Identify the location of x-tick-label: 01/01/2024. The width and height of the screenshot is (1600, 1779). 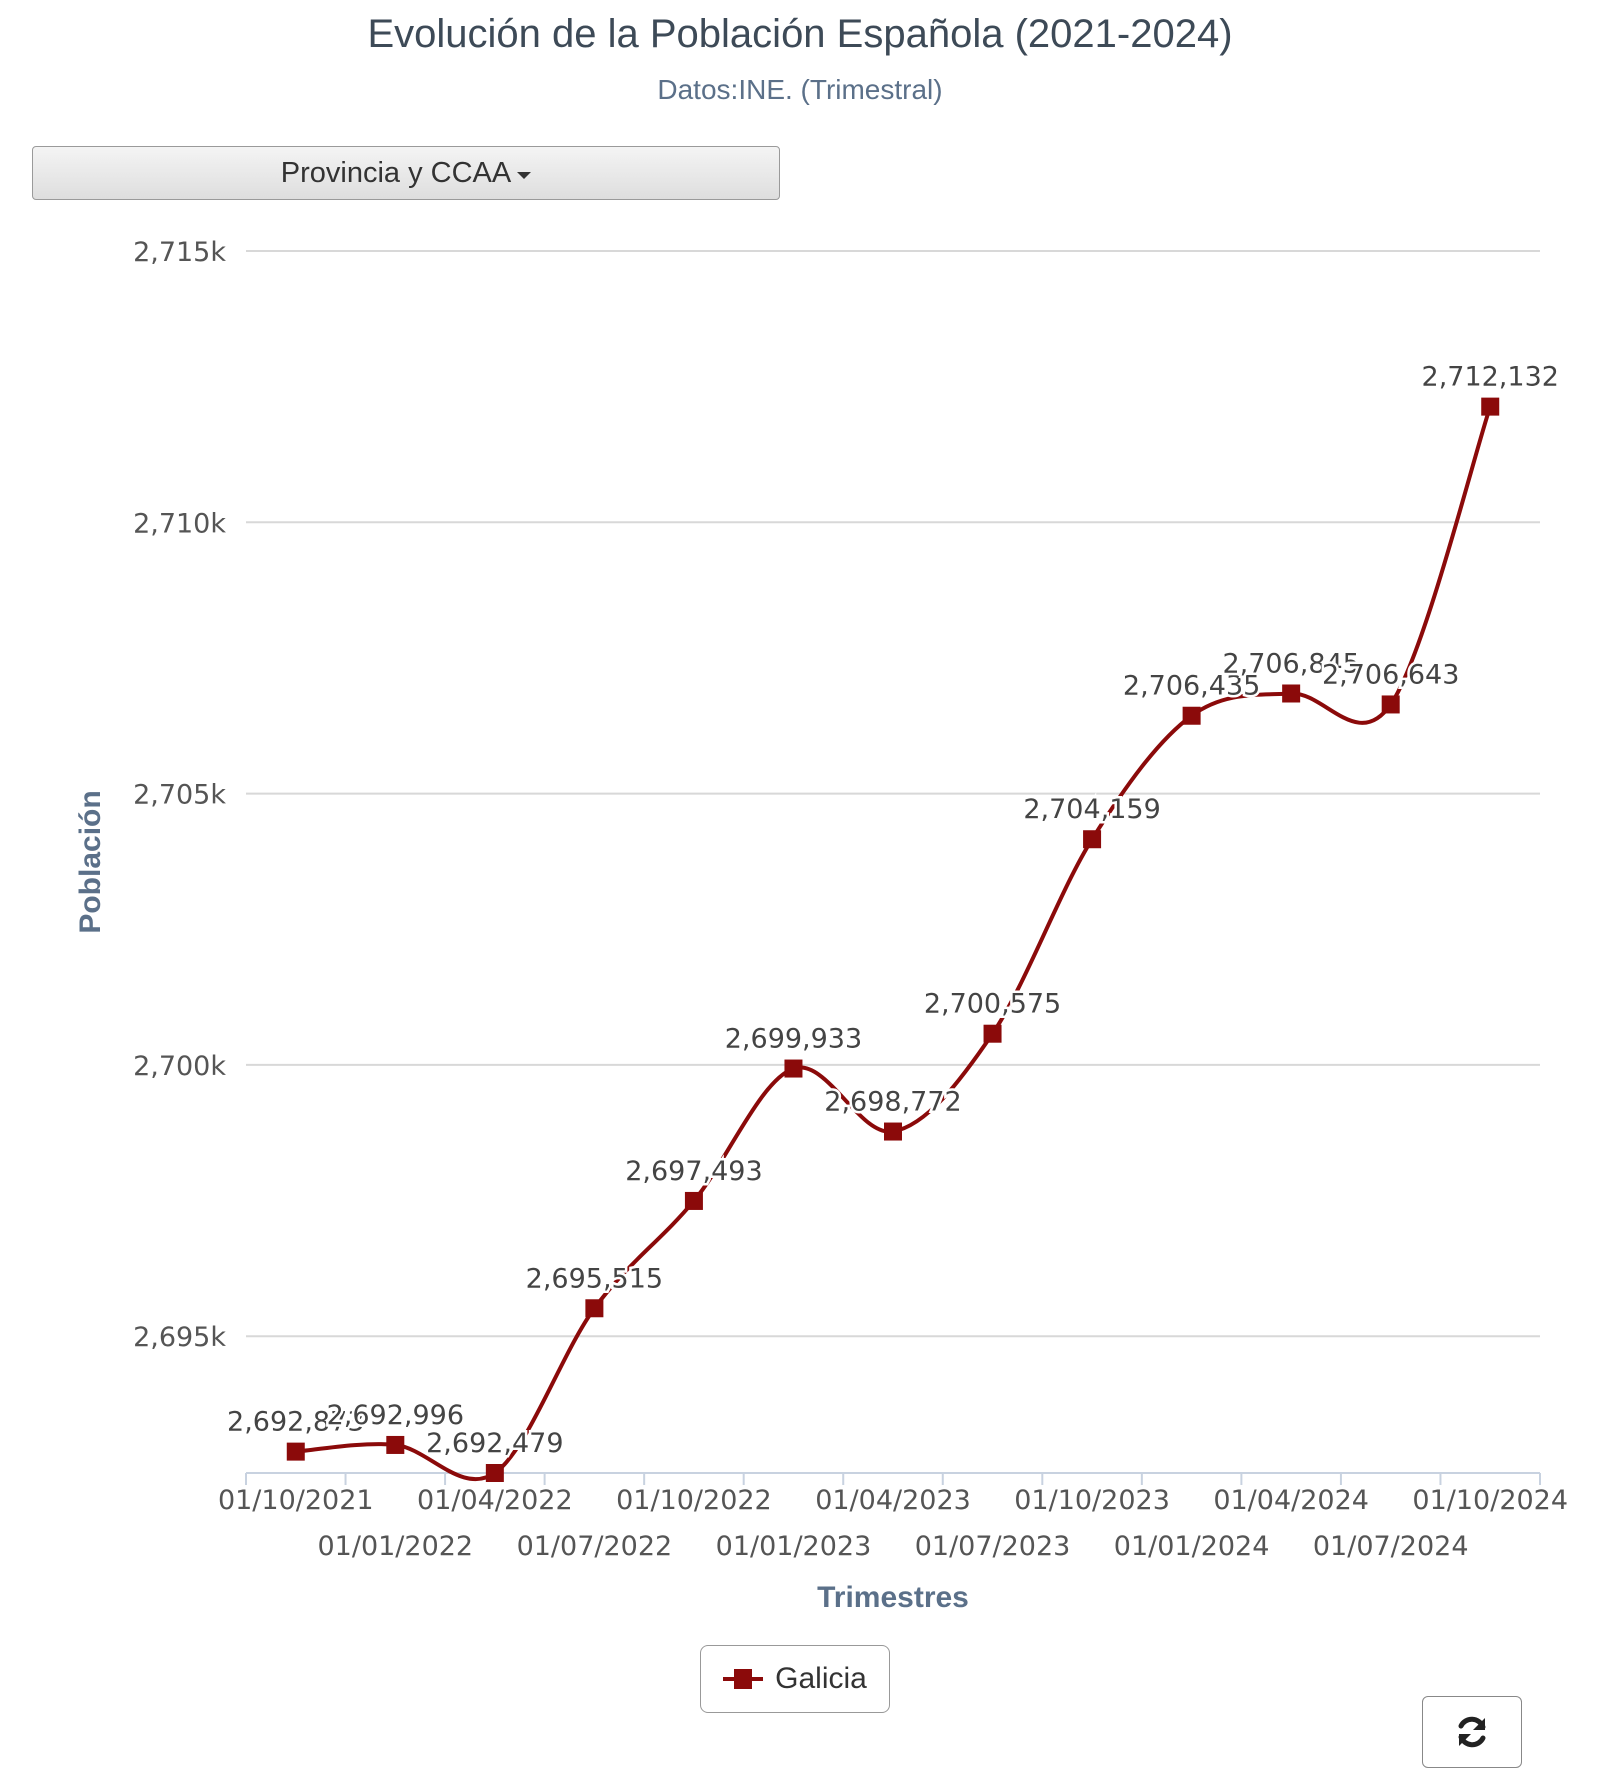
(1192, 1546).